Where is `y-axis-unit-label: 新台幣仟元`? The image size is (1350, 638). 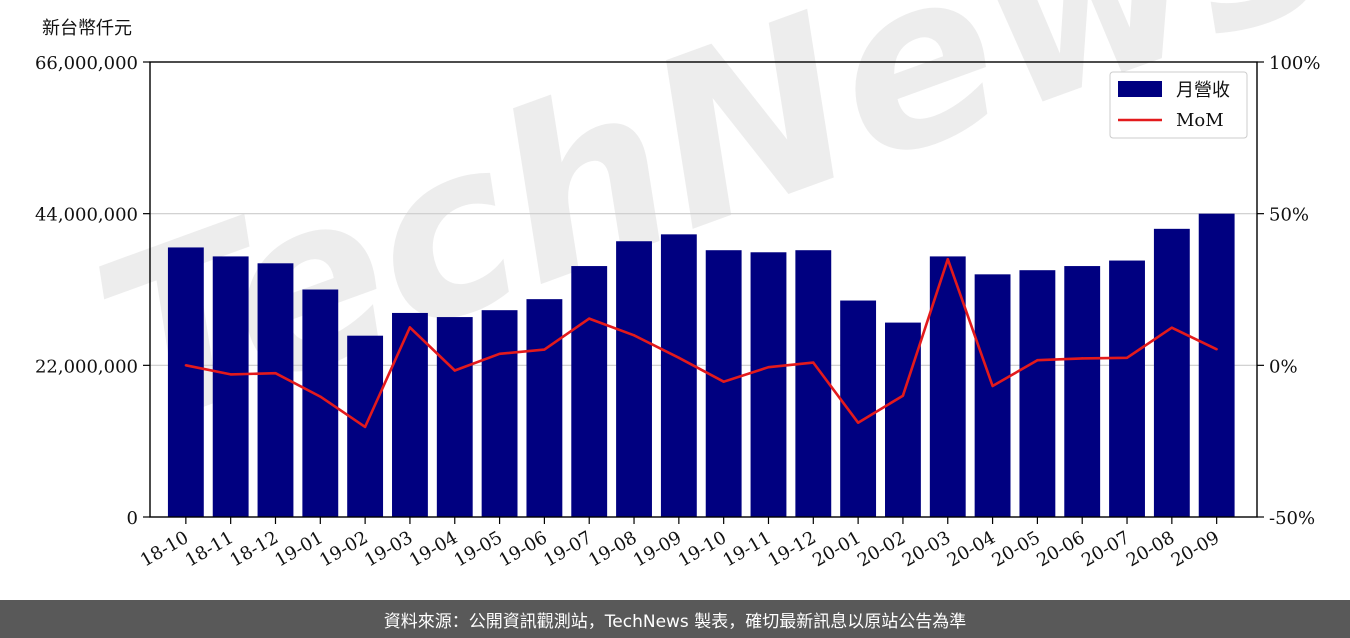
y-axis-unit-label: 新台幣仟元 is located at coordinates (87, 28).